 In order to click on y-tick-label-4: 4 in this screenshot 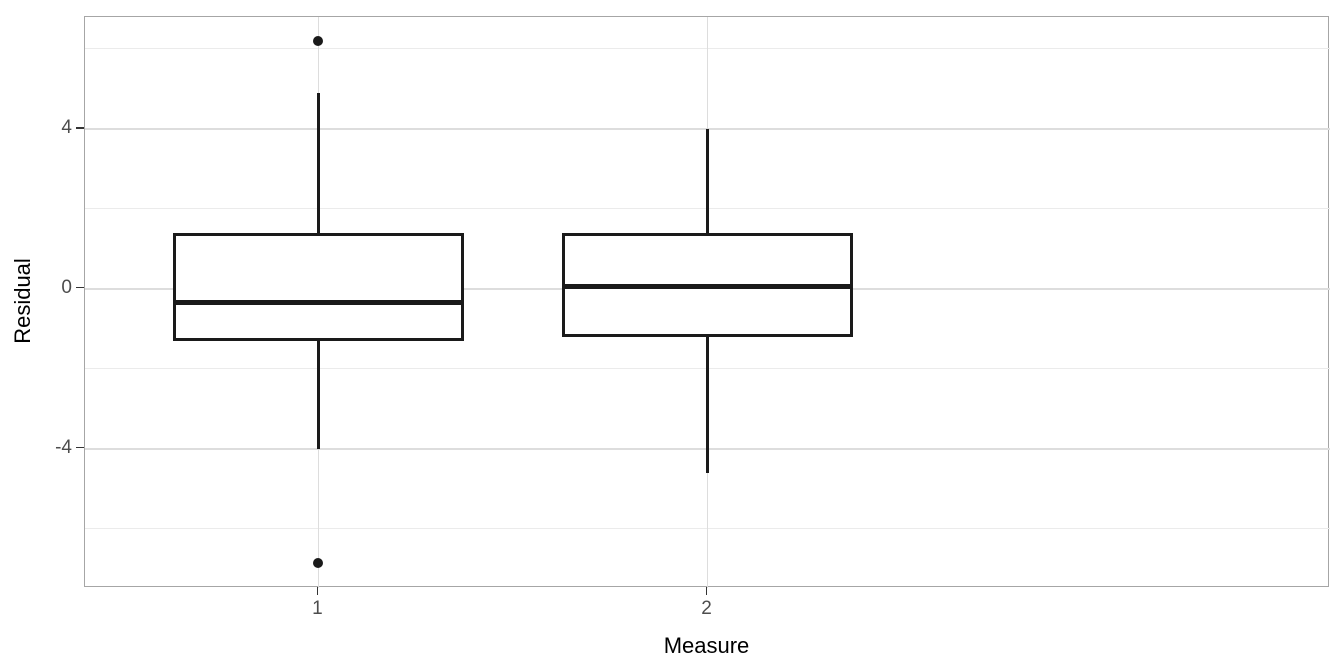, I will do `click(66, 128)`.